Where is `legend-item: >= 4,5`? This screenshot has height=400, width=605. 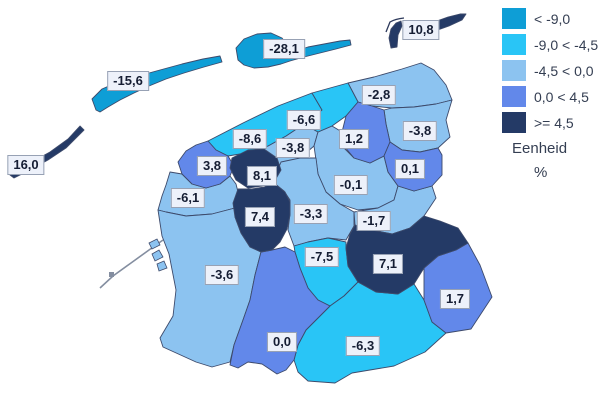
legend-item: >= 4,5 is located at coordinates (552, 122).